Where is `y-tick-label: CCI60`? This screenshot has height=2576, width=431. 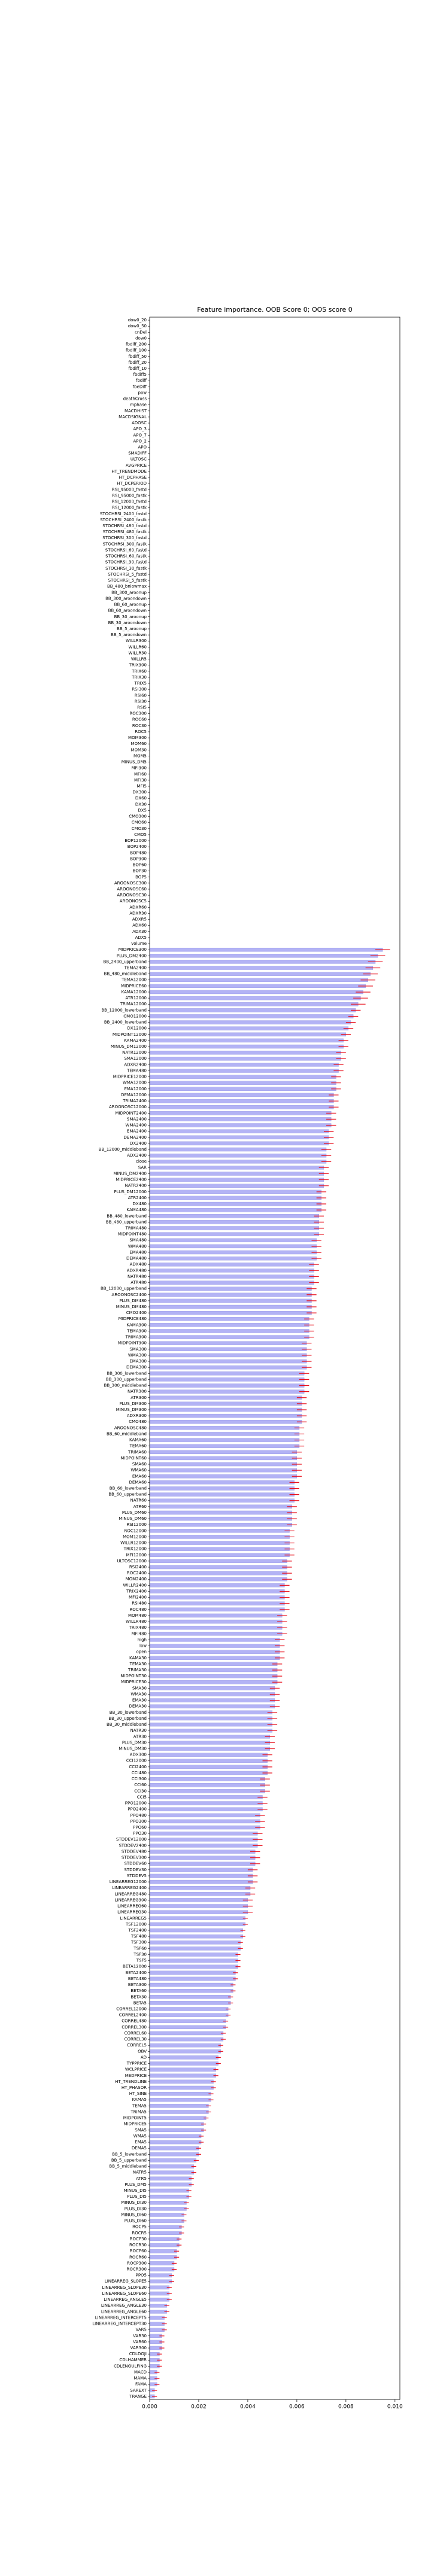 y-tick-label: CCI60 is located at coordinates (140, 1785).